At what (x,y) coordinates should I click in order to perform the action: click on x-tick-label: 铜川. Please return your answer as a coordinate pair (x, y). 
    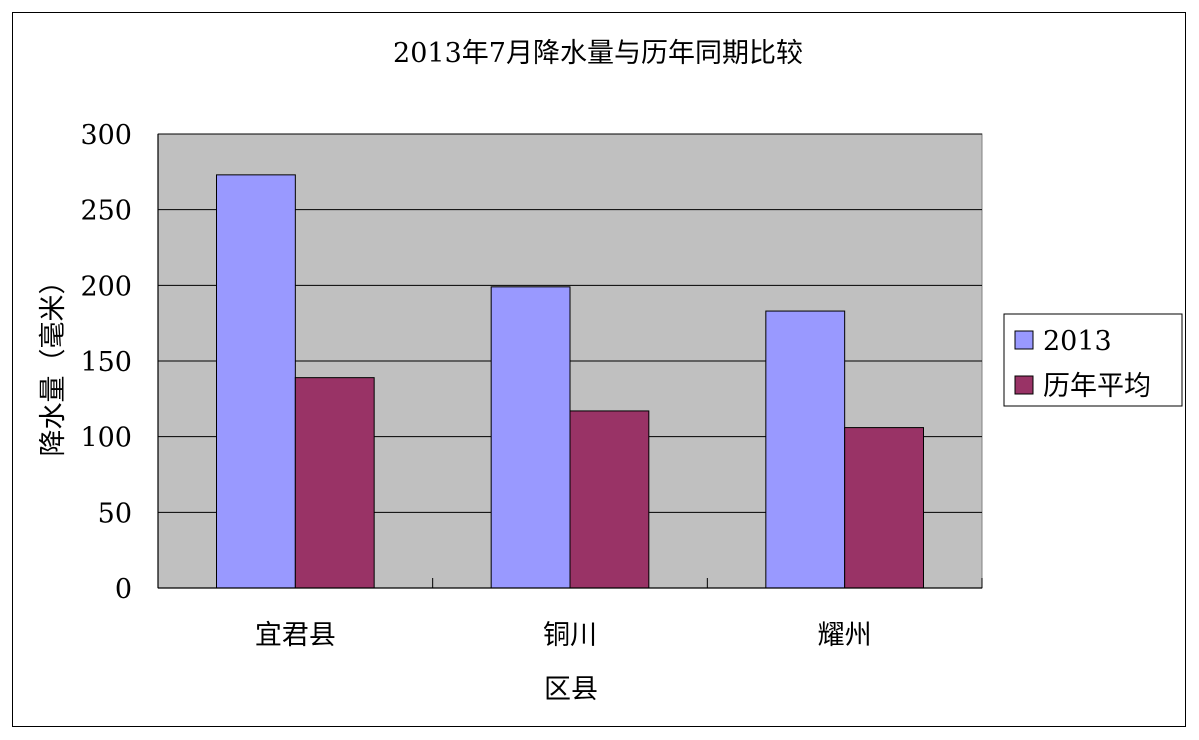
    Looking at the image, I should click on (570, 635).